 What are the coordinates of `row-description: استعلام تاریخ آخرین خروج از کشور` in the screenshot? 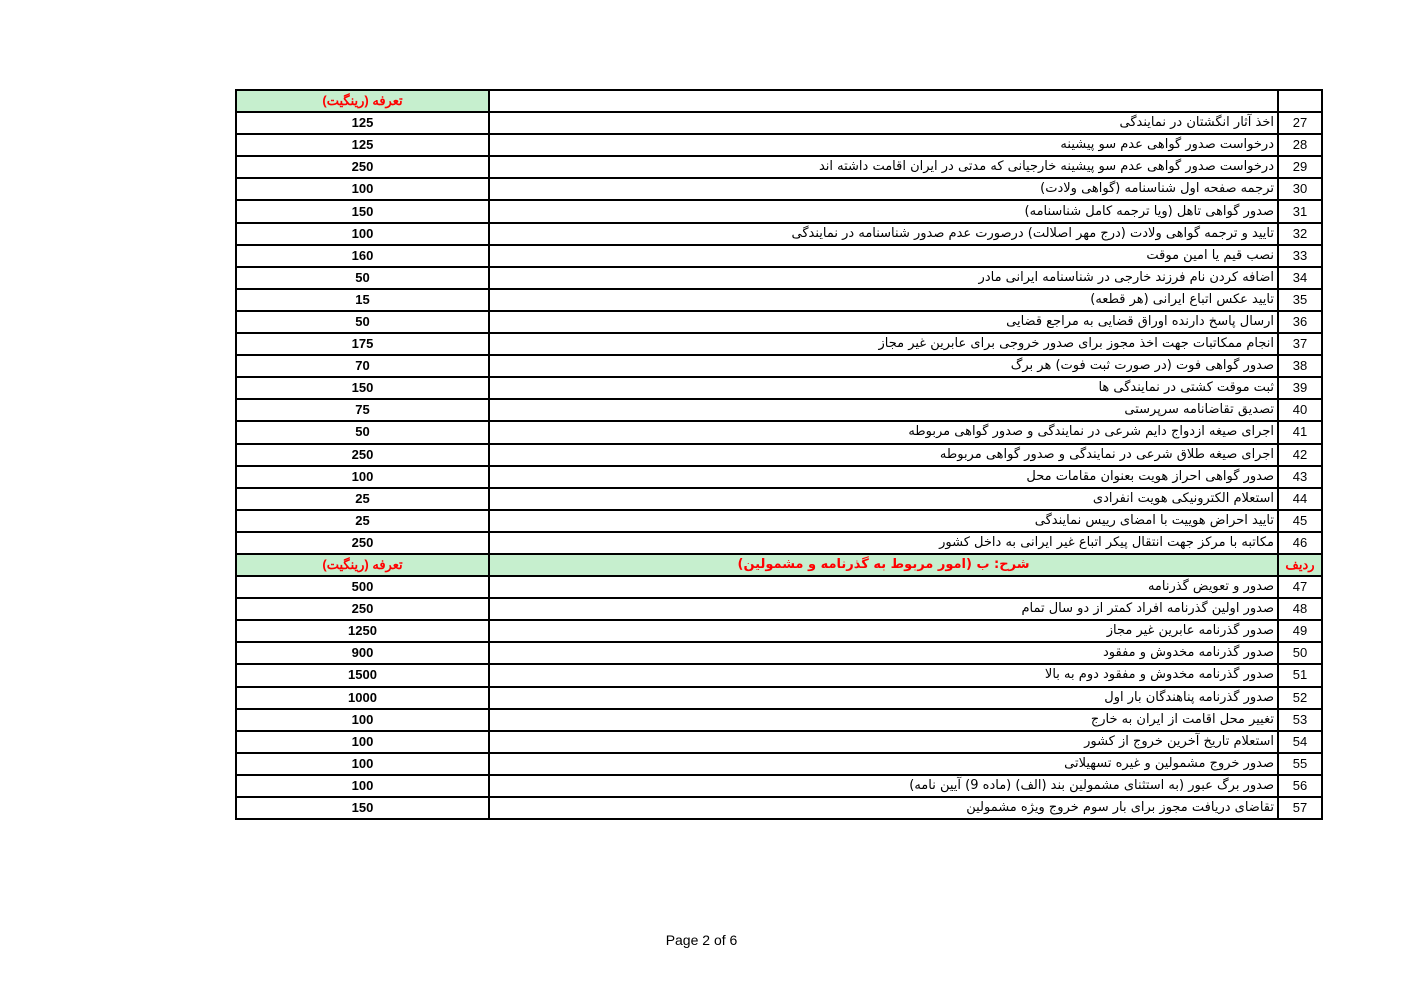 It's located at (883, 741).